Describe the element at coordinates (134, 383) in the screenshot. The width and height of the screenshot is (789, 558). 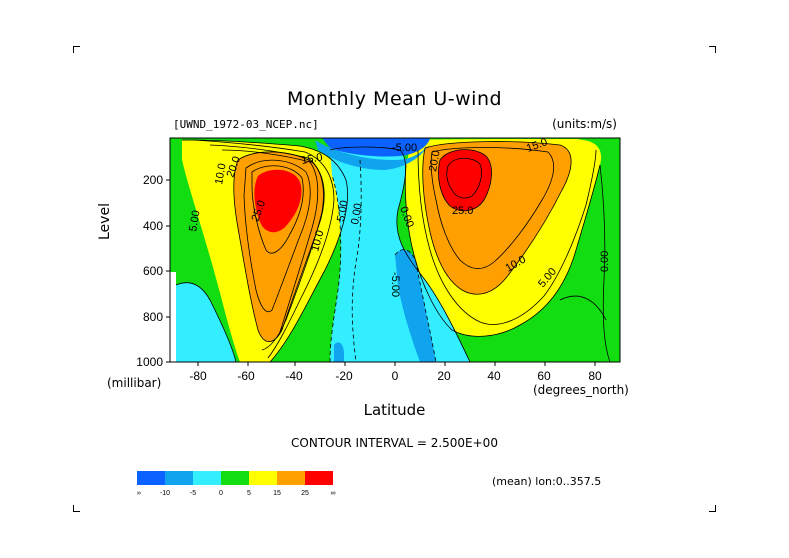
I see `y-axis-unit: (millibar)` at that location.